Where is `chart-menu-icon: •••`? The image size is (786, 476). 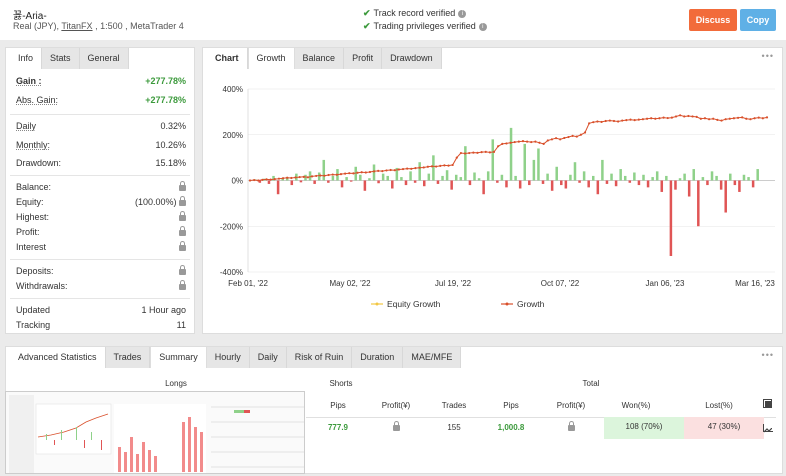
chart-menu-icon: ••• is located at coordinates (767, 56).